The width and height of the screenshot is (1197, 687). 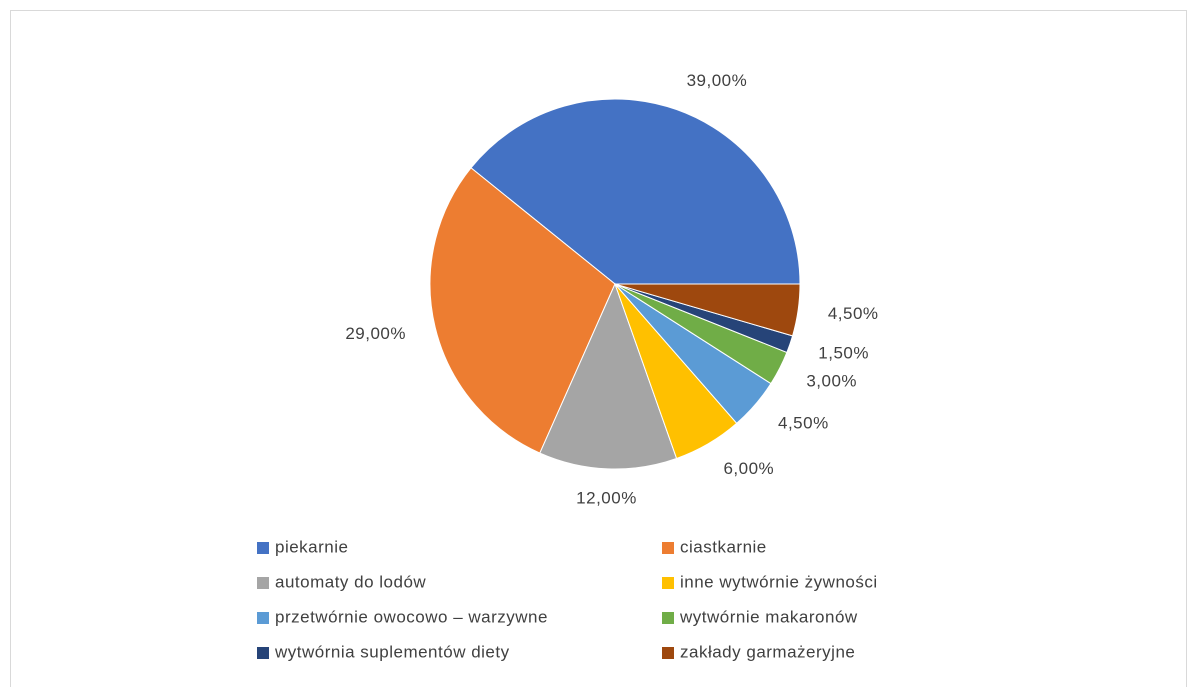 What do you see at coordinates (717, 80) in the screenshot?
I see `data-label: 39,00%` at bounding box center [717, 80].